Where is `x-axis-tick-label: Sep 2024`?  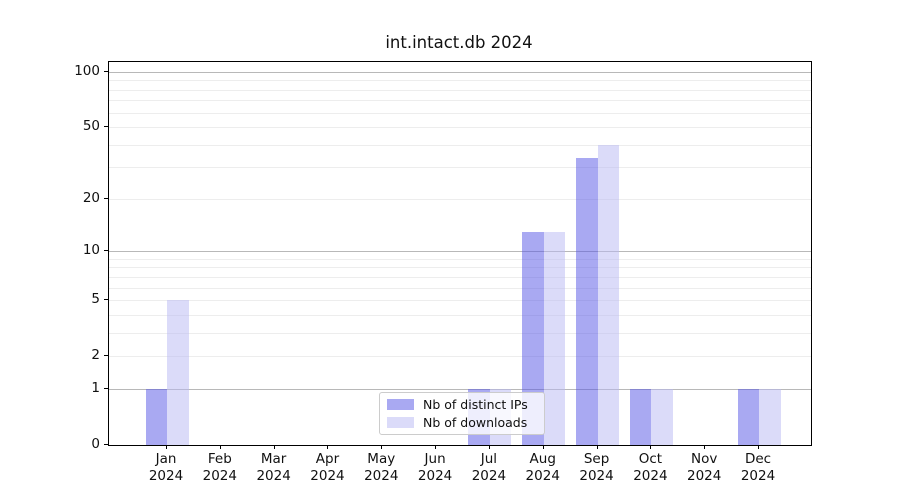 x-axis-tick-label: Sep 2024 is located at coordinates (597, 467).